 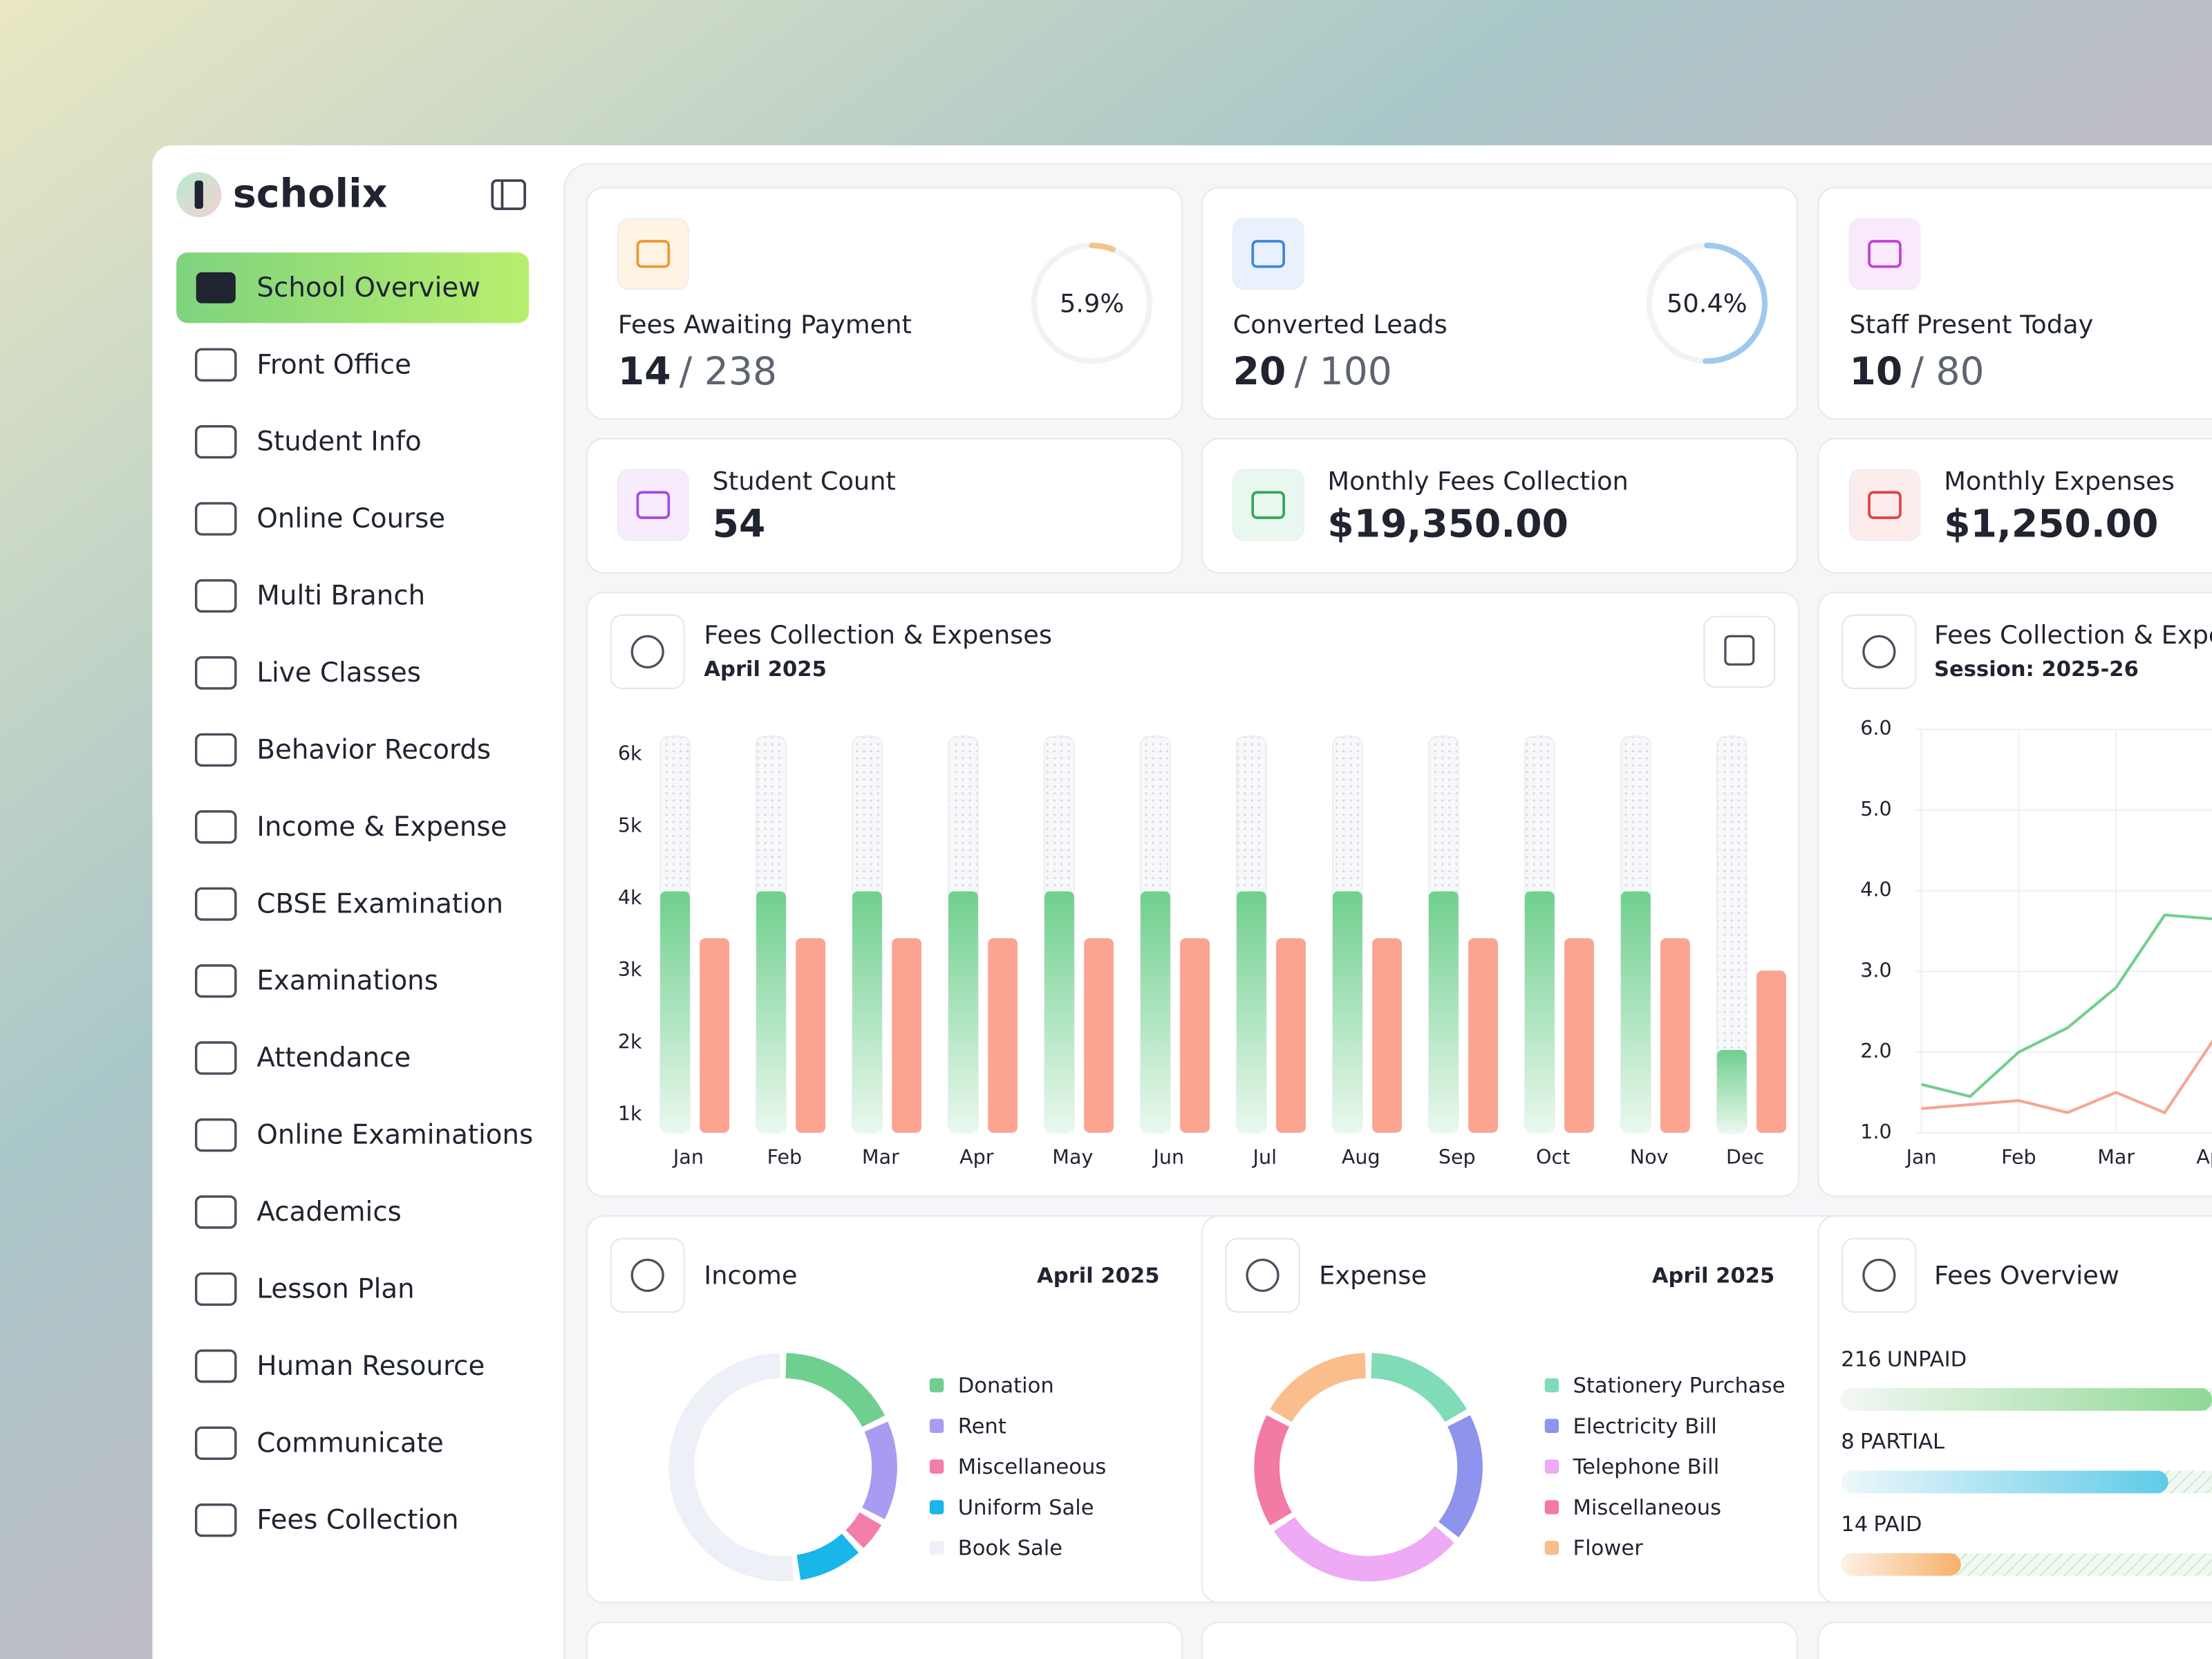 I want to click on nav-label: Multi Branch, so click(x=340, y=596).